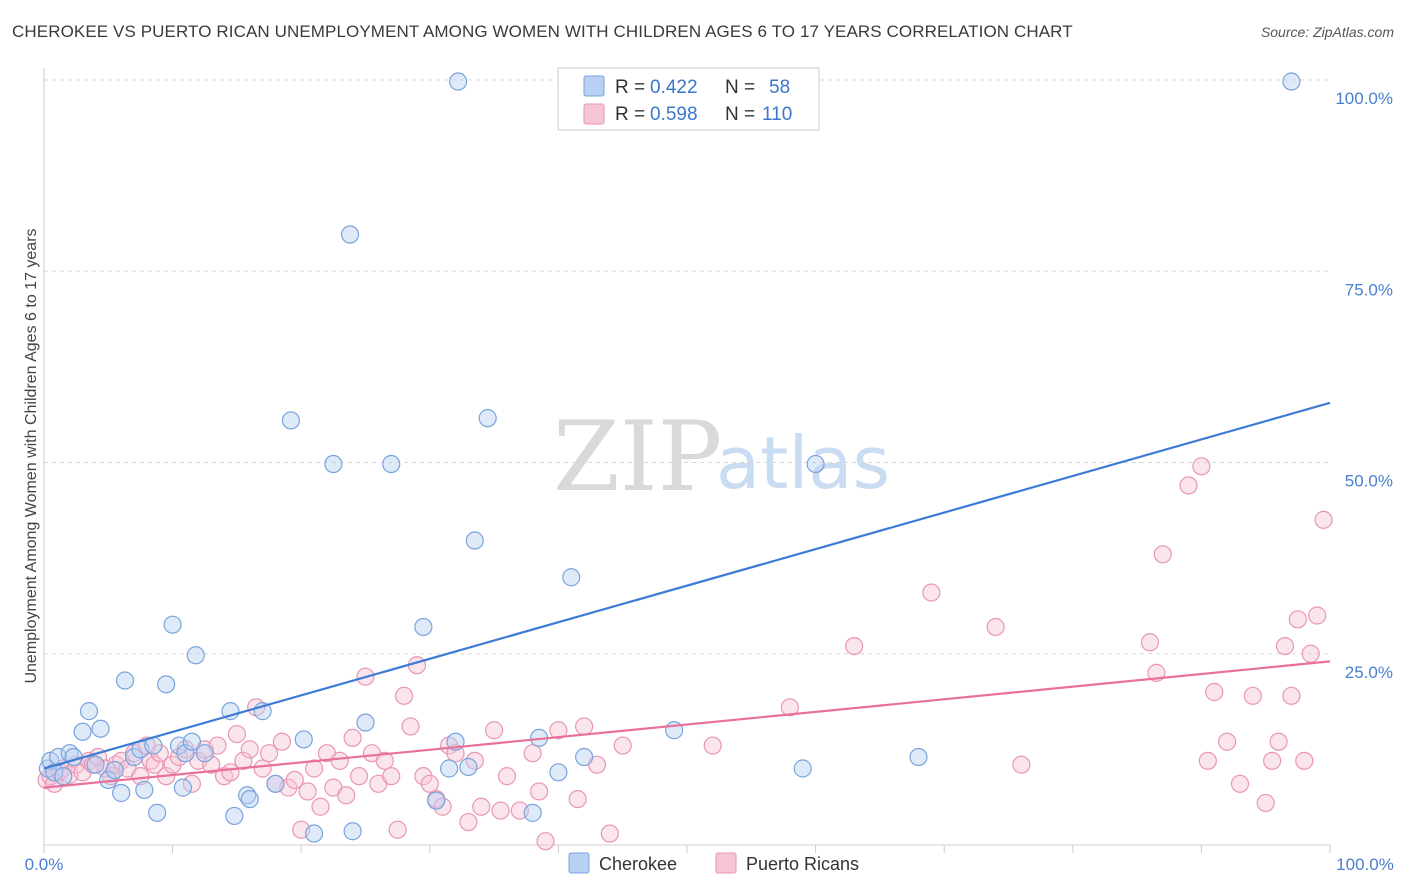  What do you see at coordinates (687, 849) in the screenshot?
I see `x-axis-ticks` at bounding box center [687, 849].